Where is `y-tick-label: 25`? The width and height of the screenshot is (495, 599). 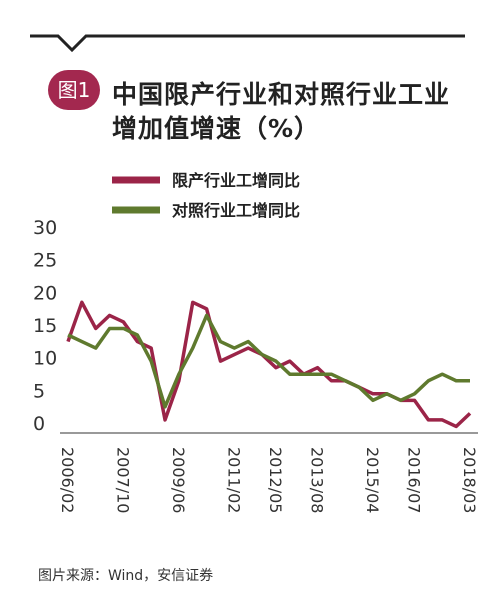
y-tick-label: 25 is located at coordinates (45, 261).